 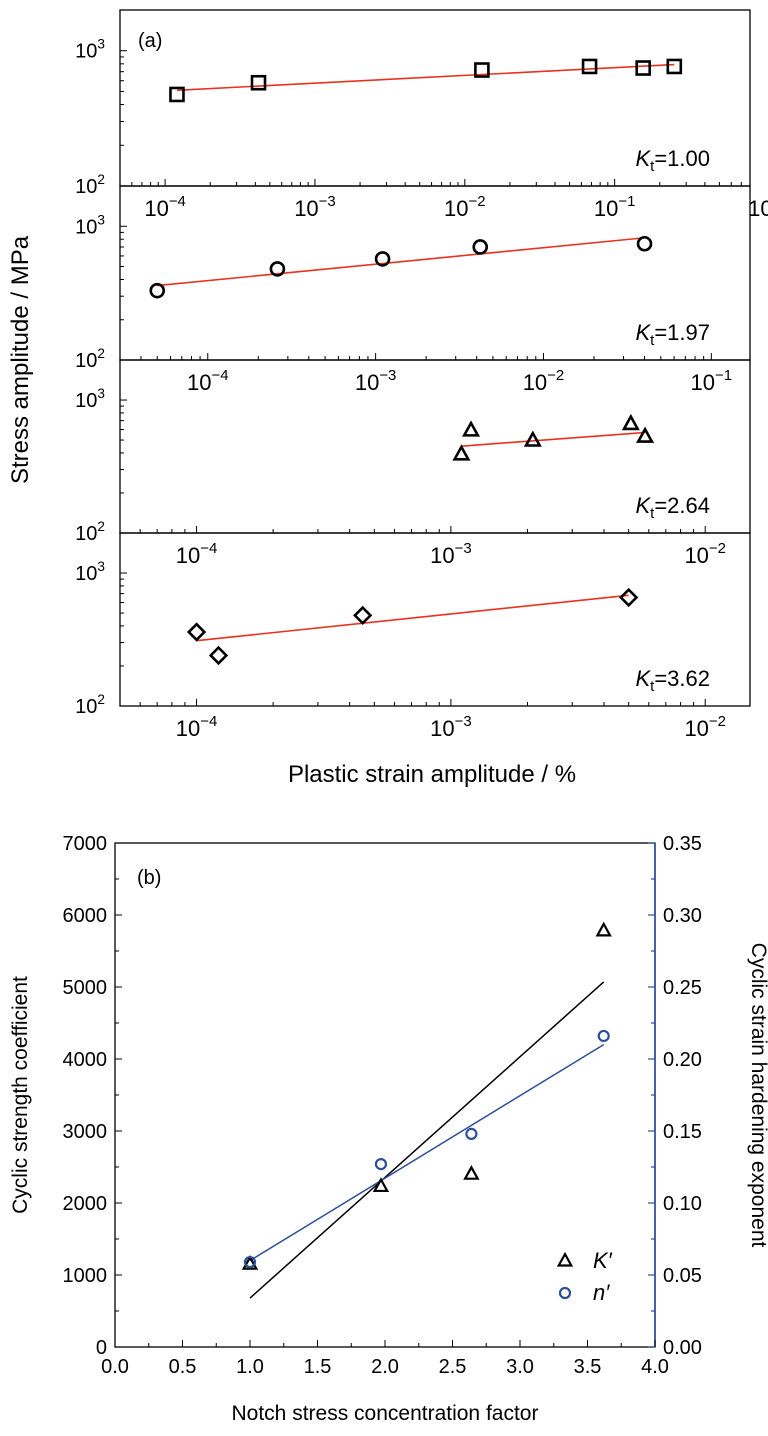 I want to click on subplot-1: 10² 10³ 10⁻⁴ 10⁻³ 10⁻² 10⁻¹ 100 Kt=1.00, so click(x=421, y=115).